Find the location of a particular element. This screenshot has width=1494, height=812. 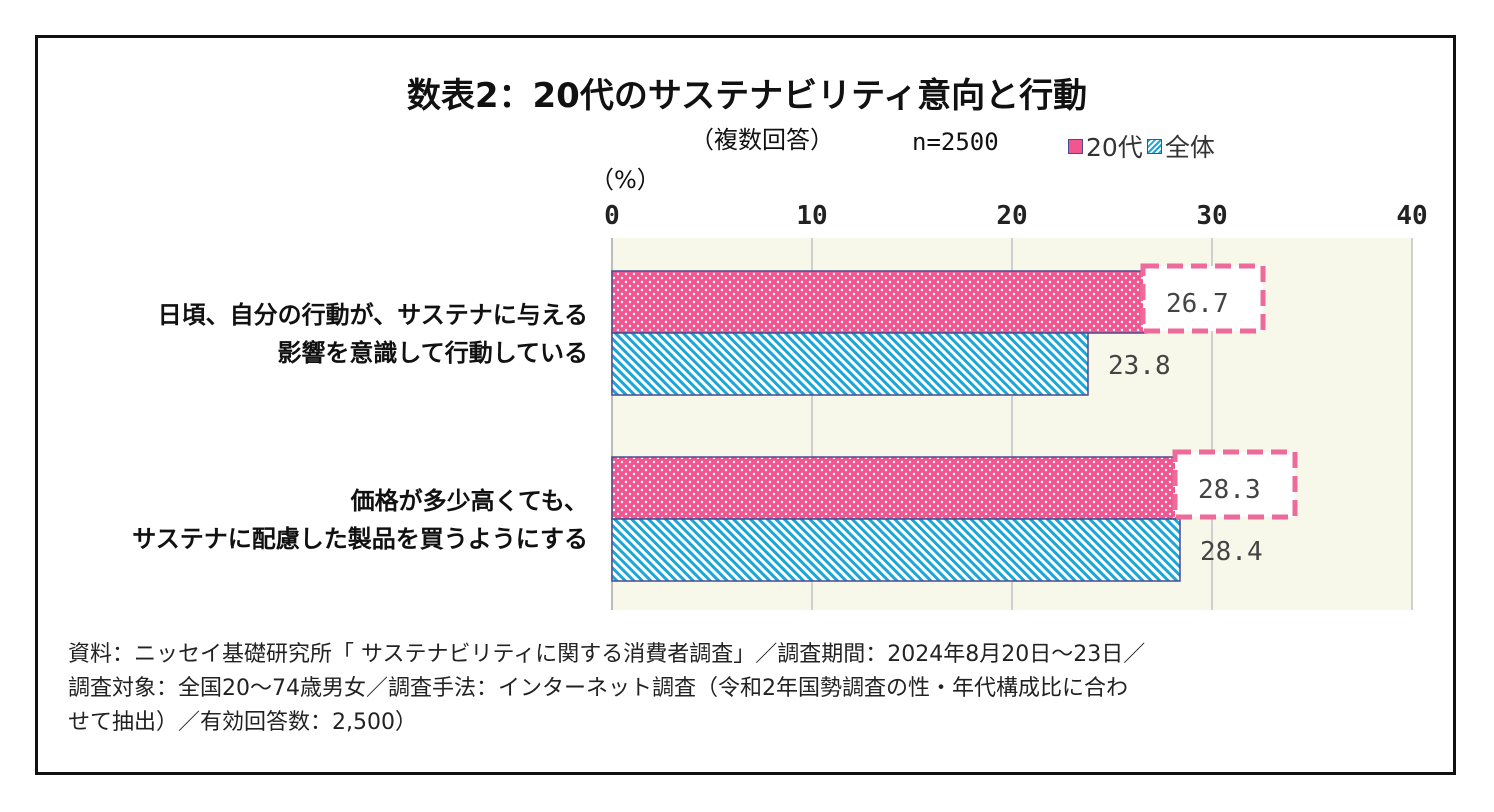

chart-subtitle: （複数回答） is located at coordinates (762, 140).